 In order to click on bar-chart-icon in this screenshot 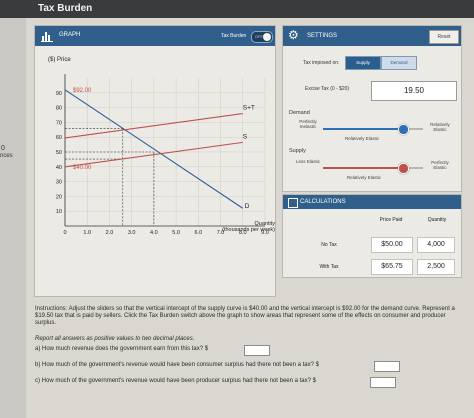, I will do `click(47, 37)`.